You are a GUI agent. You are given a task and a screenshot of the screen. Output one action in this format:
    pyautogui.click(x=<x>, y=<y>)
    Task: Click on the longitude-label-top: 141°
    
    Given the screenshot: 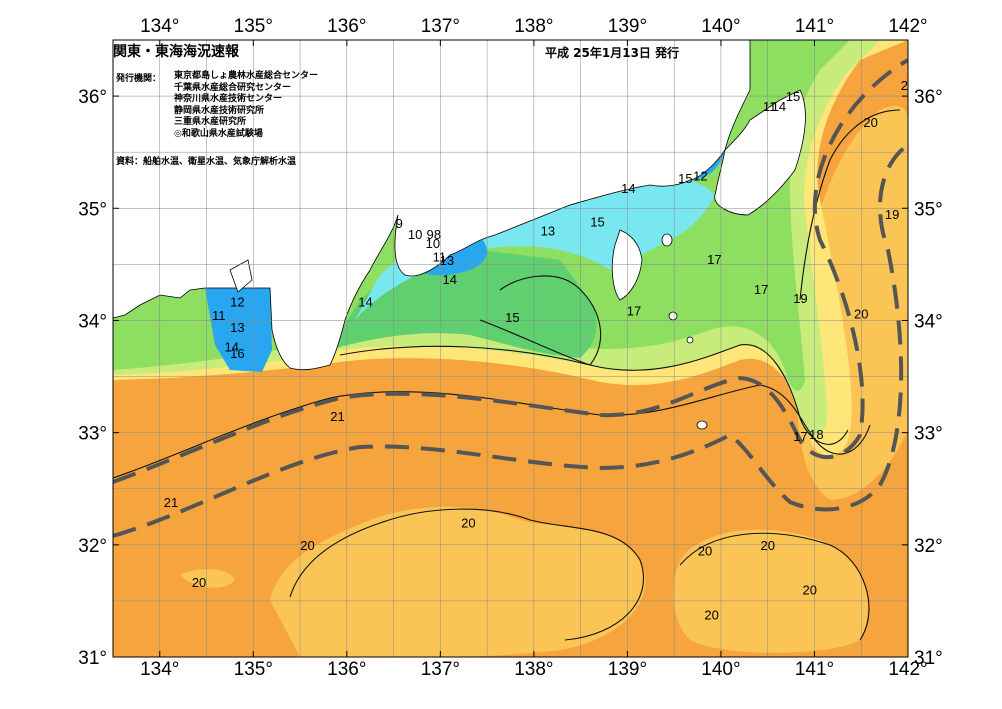 What is the action you would take?
    pyautogui.click(x=814, y=26)
    